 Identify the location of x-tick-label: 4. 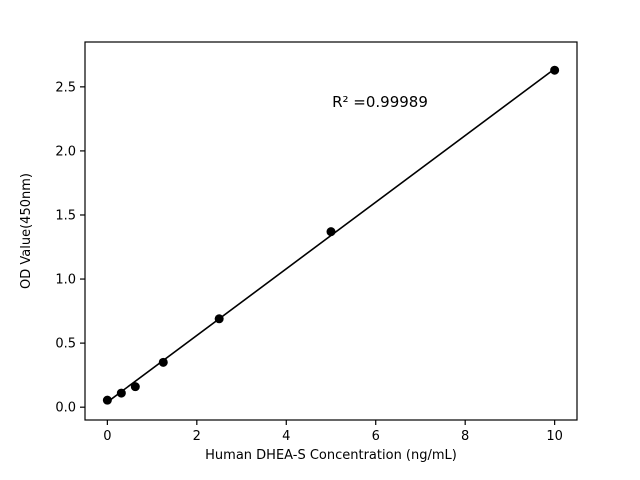
(286, 436).